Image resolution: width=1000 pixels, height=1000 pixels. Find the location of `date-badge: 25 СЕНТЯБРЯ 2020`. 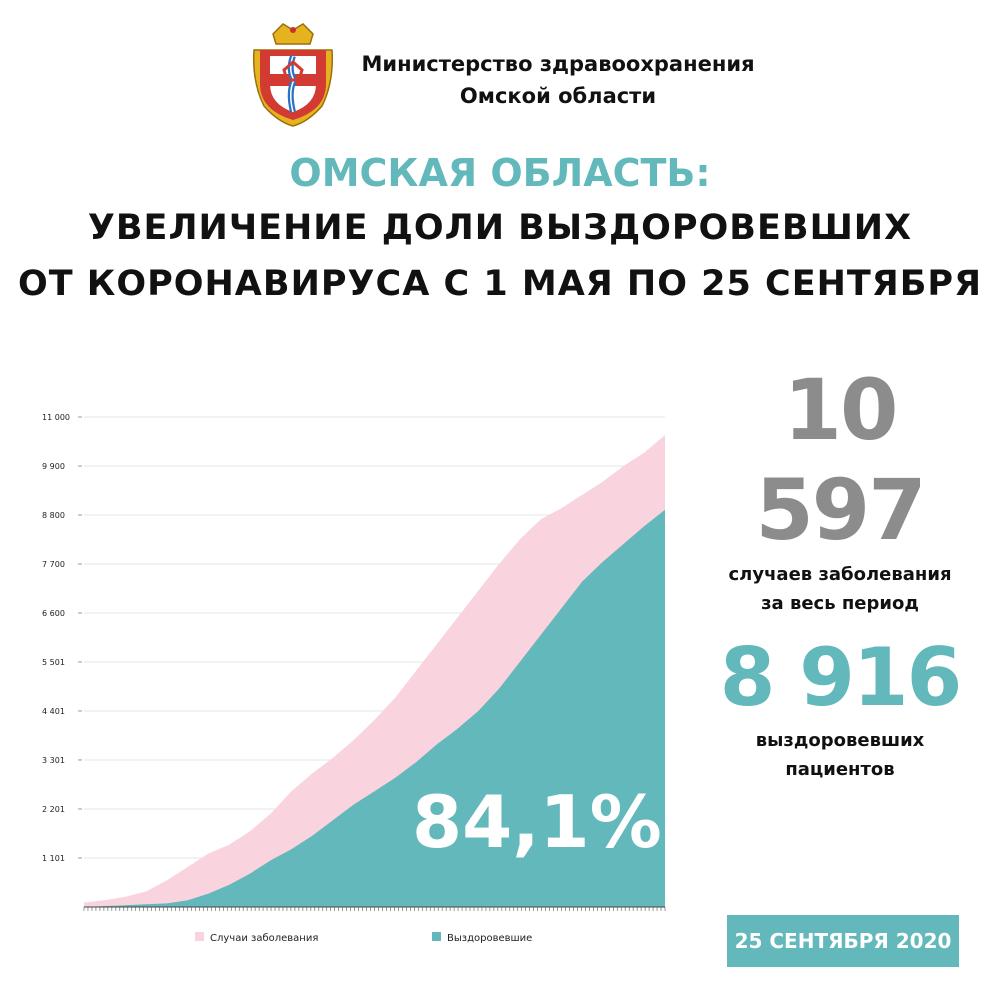

date-badge: 25 СЕНТЯБРЯ 2020 is located at coordinates (843, 941).